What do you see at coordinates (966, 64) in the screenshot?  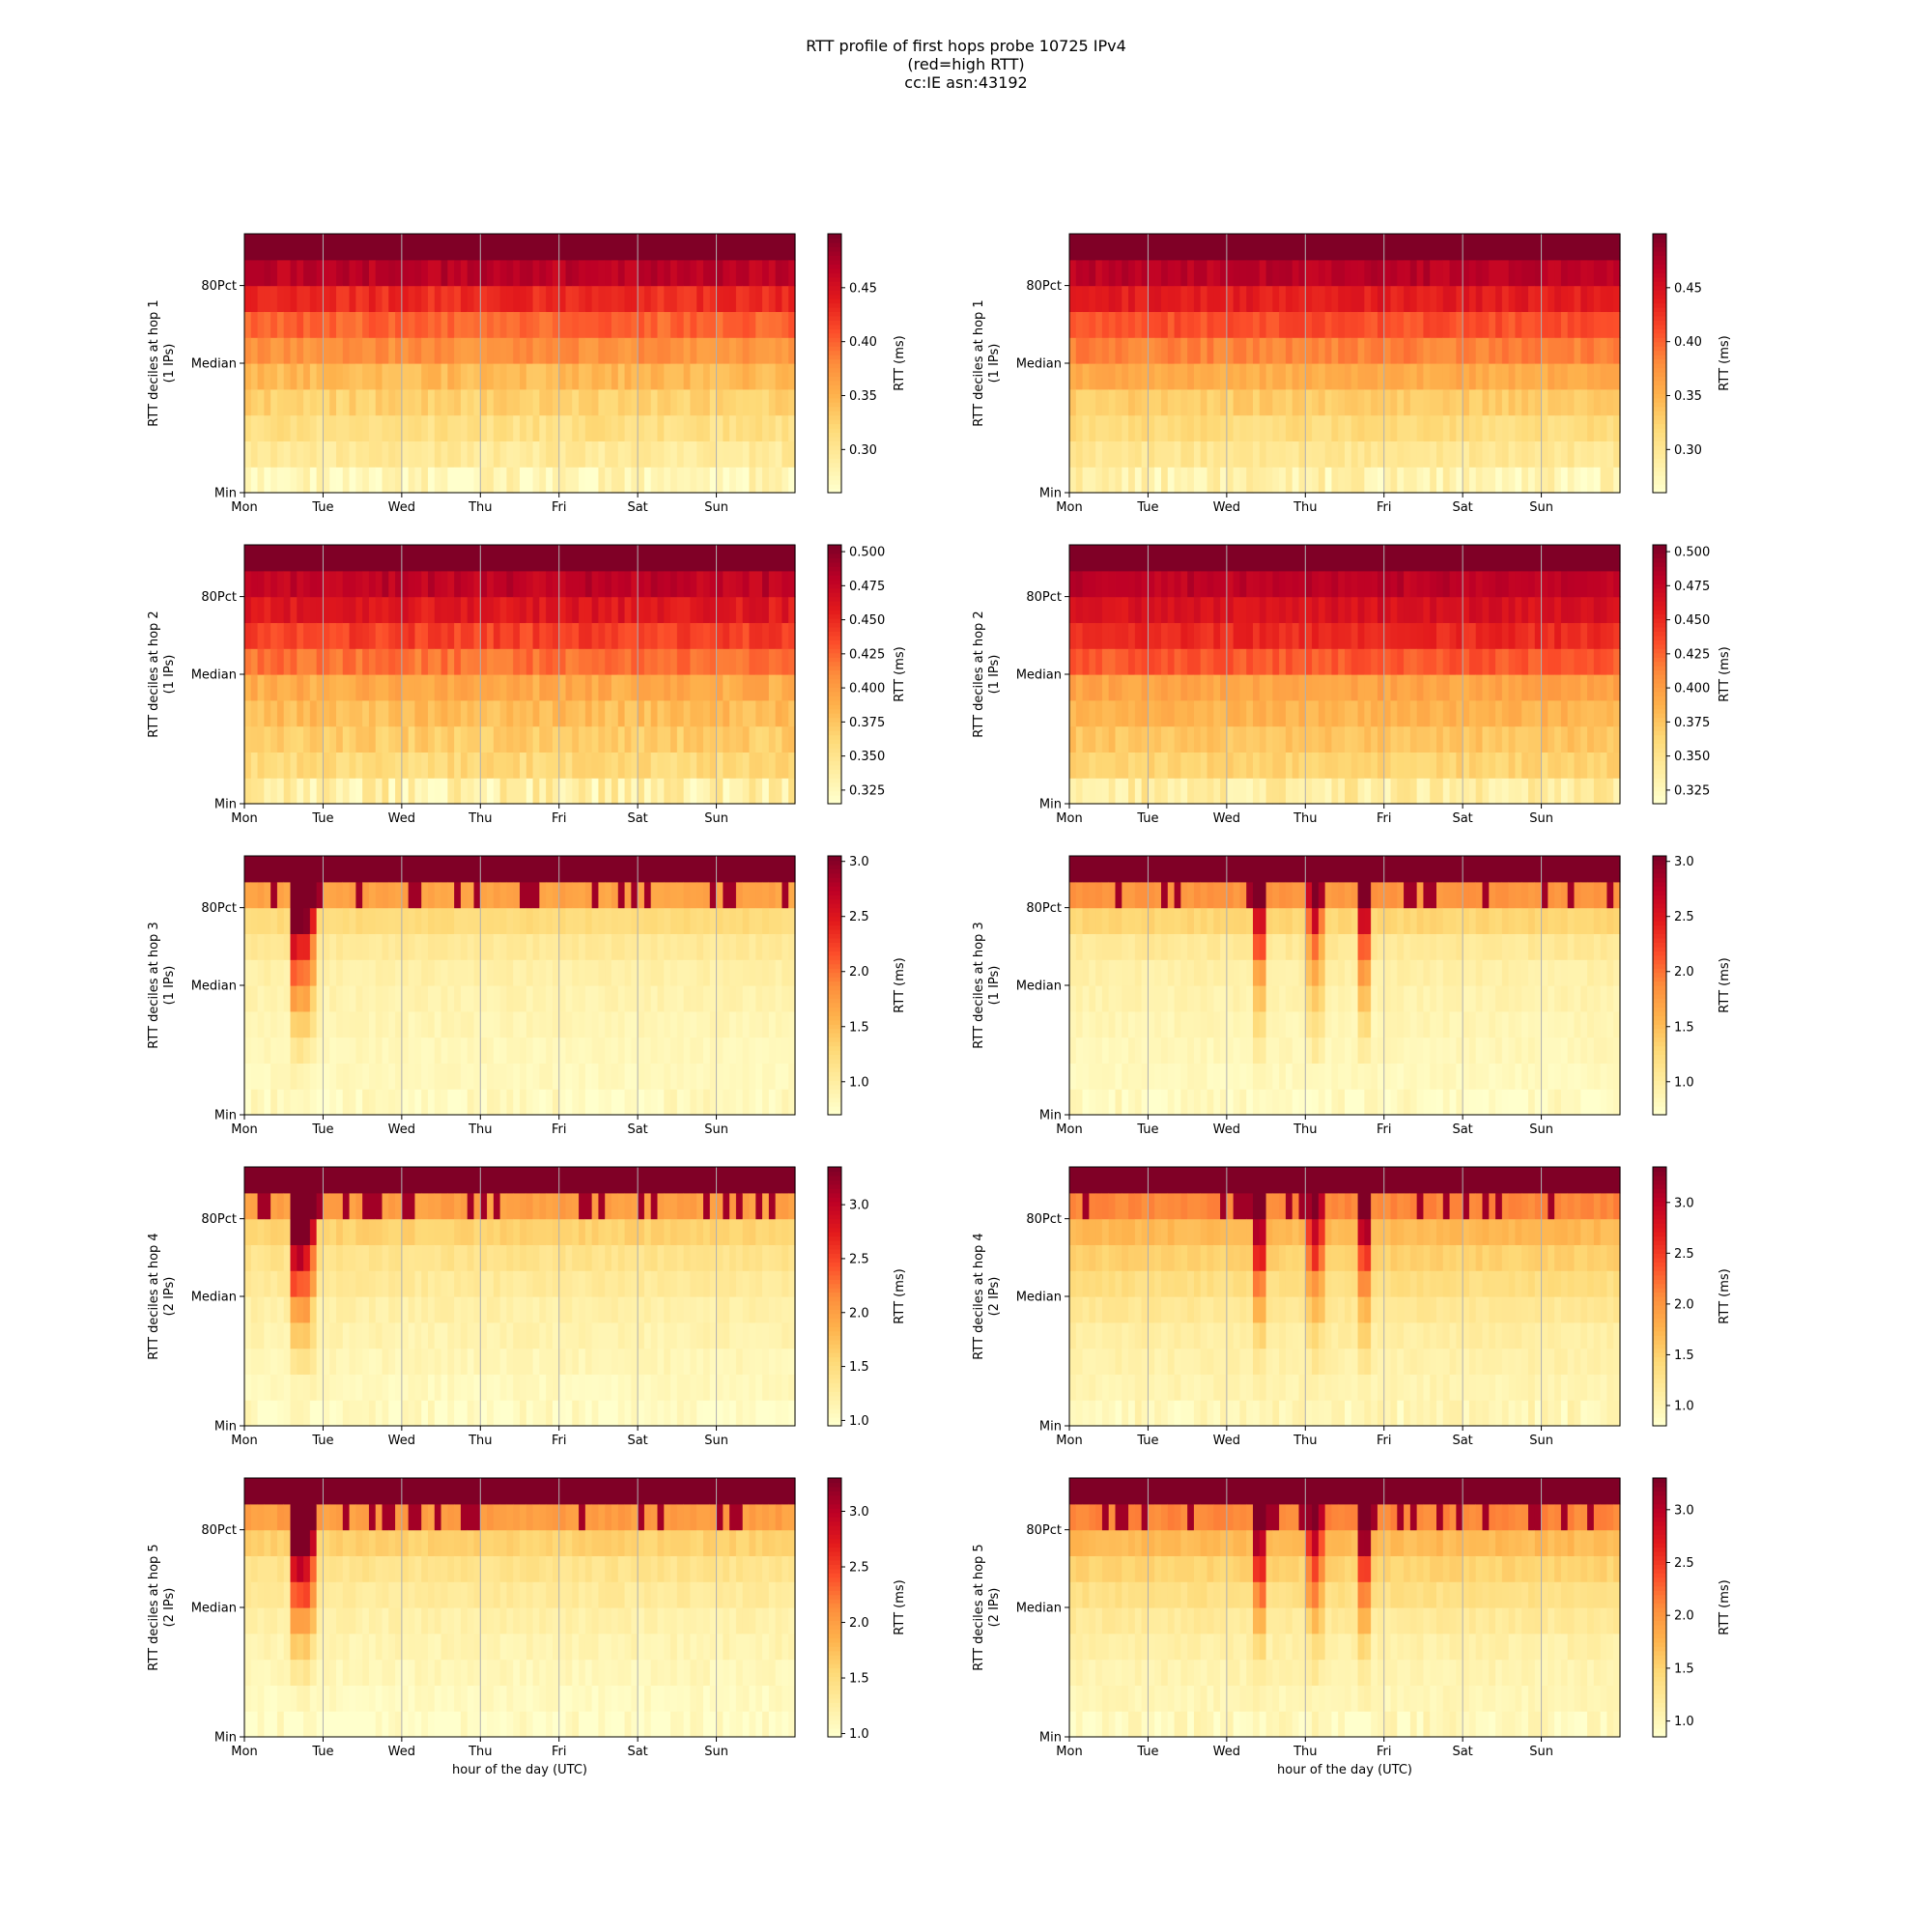 I see `title-line-2: (red=high RTT)` at bounding box center [966, 64].